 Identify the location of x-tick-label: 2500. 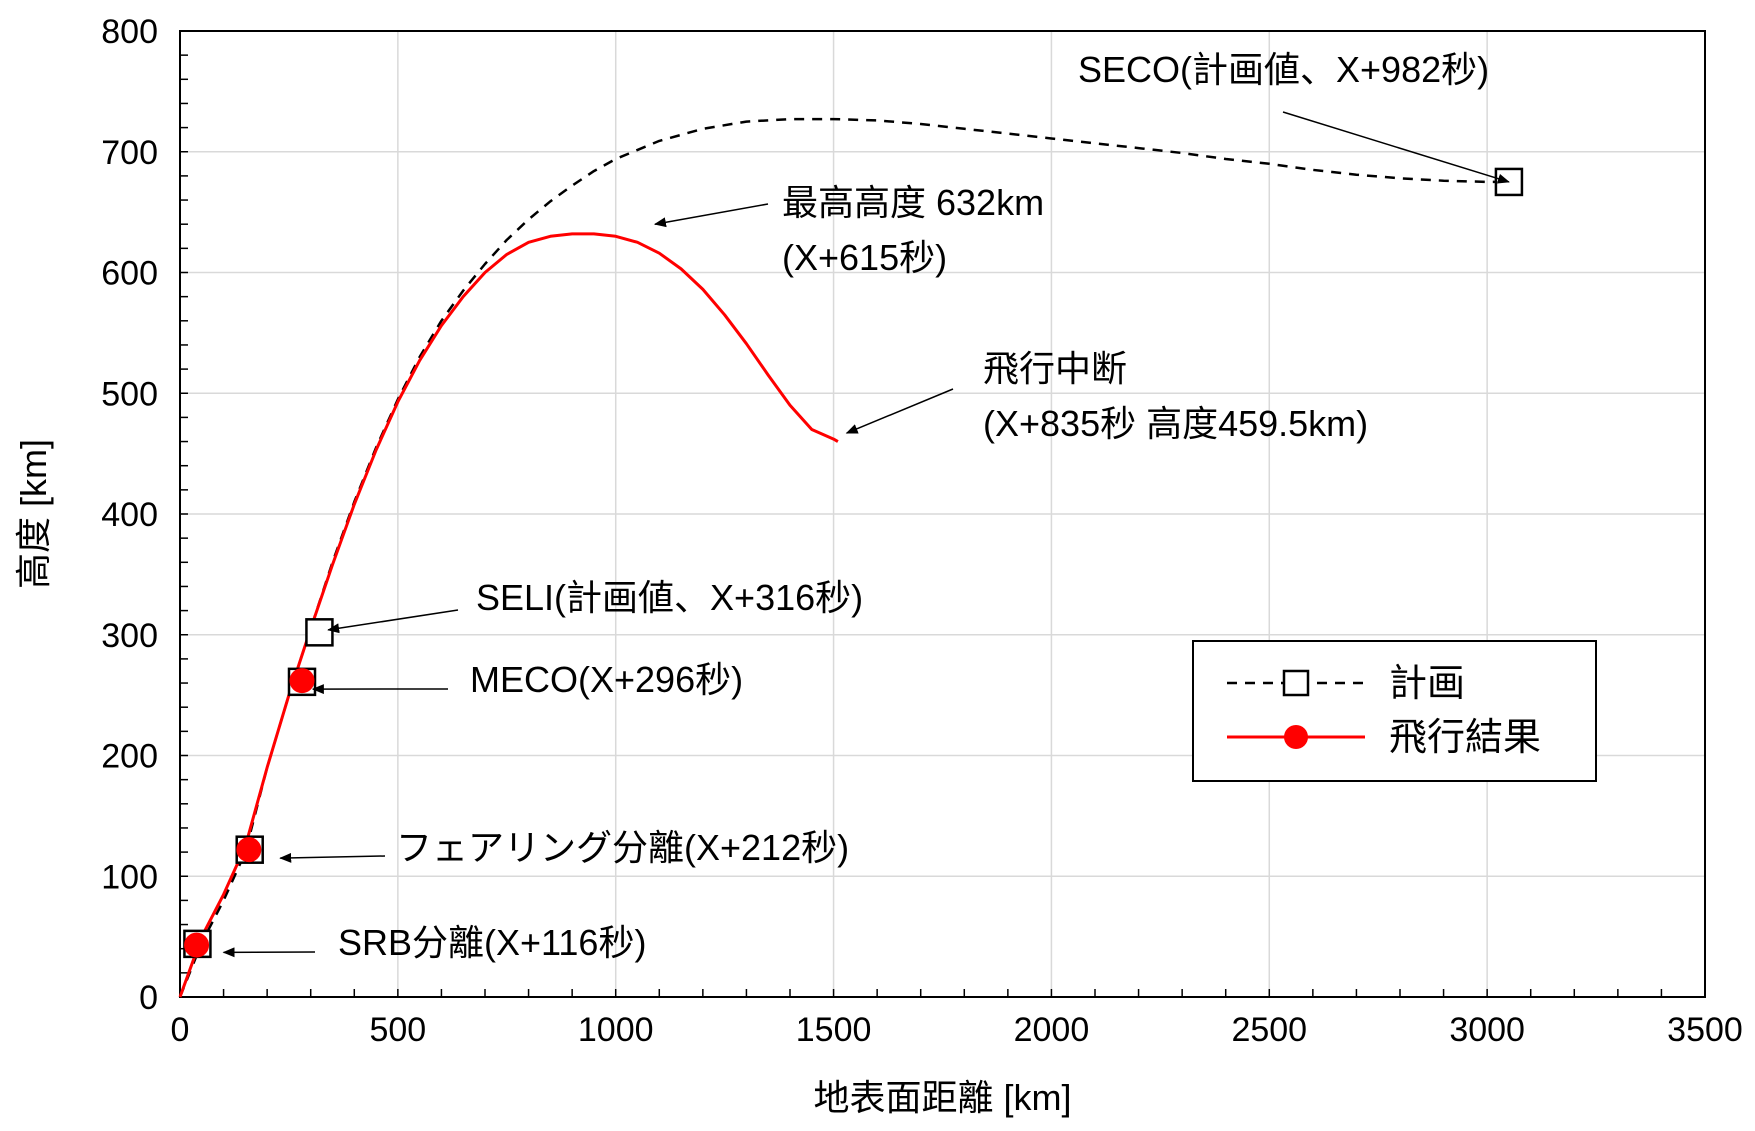
(1269, 1030).